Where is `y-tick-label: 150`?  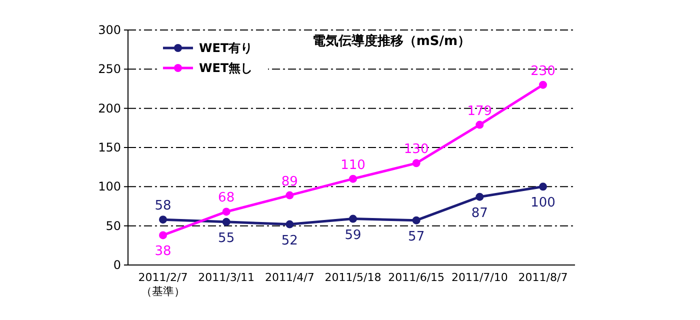 y-tick-label: 150 is located at coordinates (109, 147).